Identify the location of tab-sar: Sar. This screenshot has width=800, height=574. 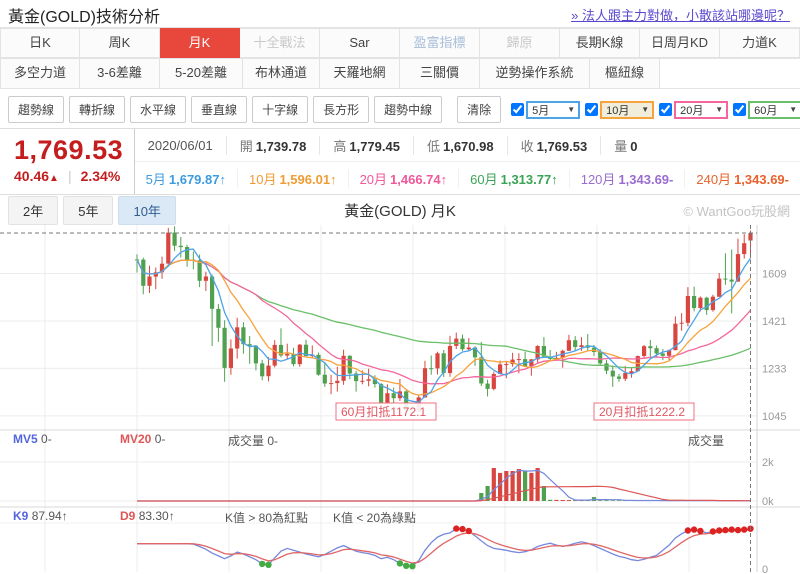
(360, 43).